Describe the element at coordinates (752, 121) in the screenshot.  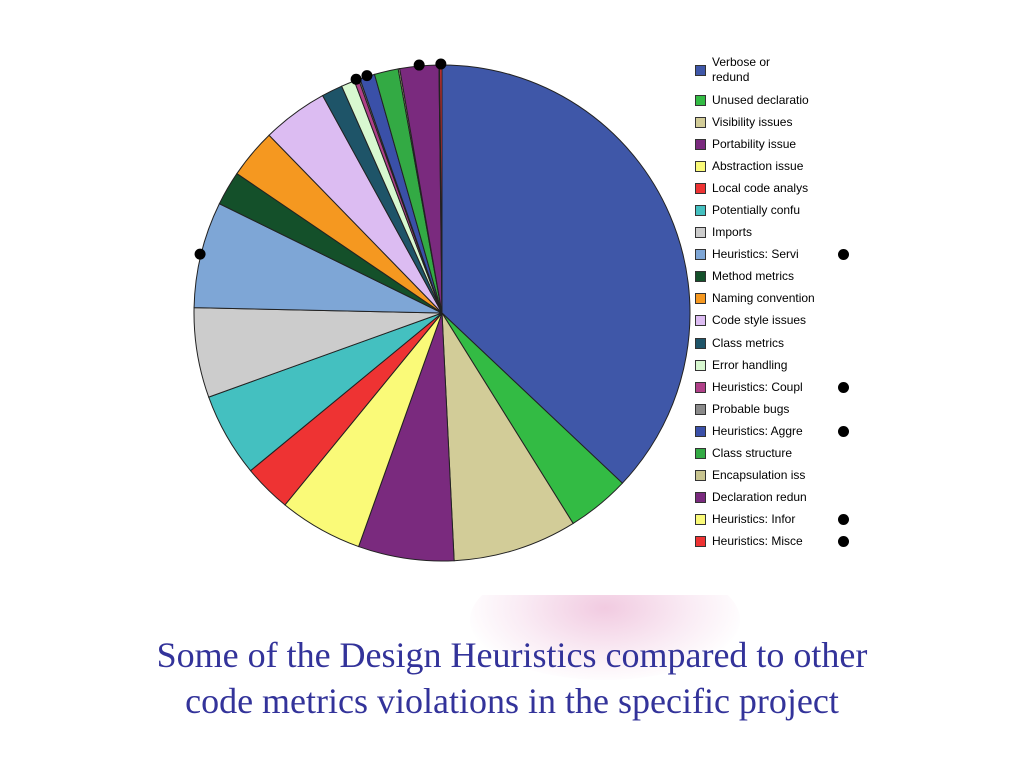
I see `legend-label: Visibility issues` at that location.